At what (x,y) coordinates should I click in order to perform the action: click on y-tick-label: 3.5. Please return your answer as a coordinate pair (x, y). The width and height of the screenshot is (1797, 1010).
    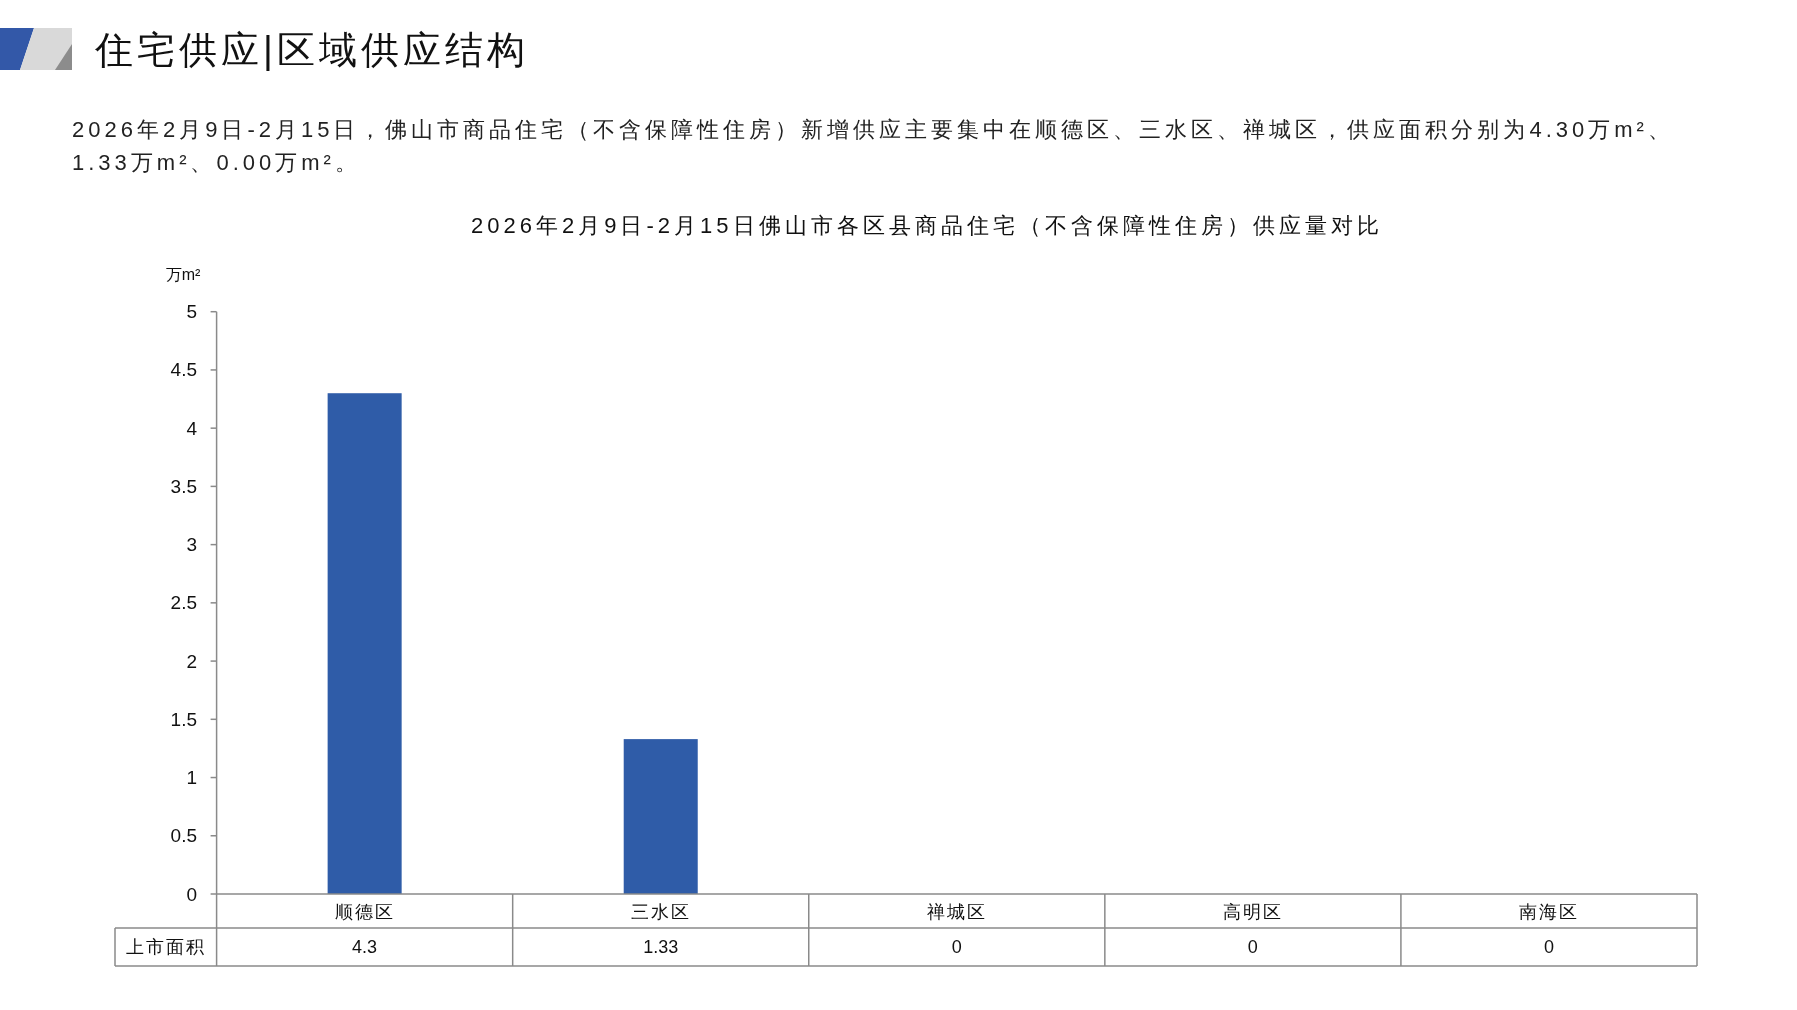
    Looking at the image, I should click on (183, 486).